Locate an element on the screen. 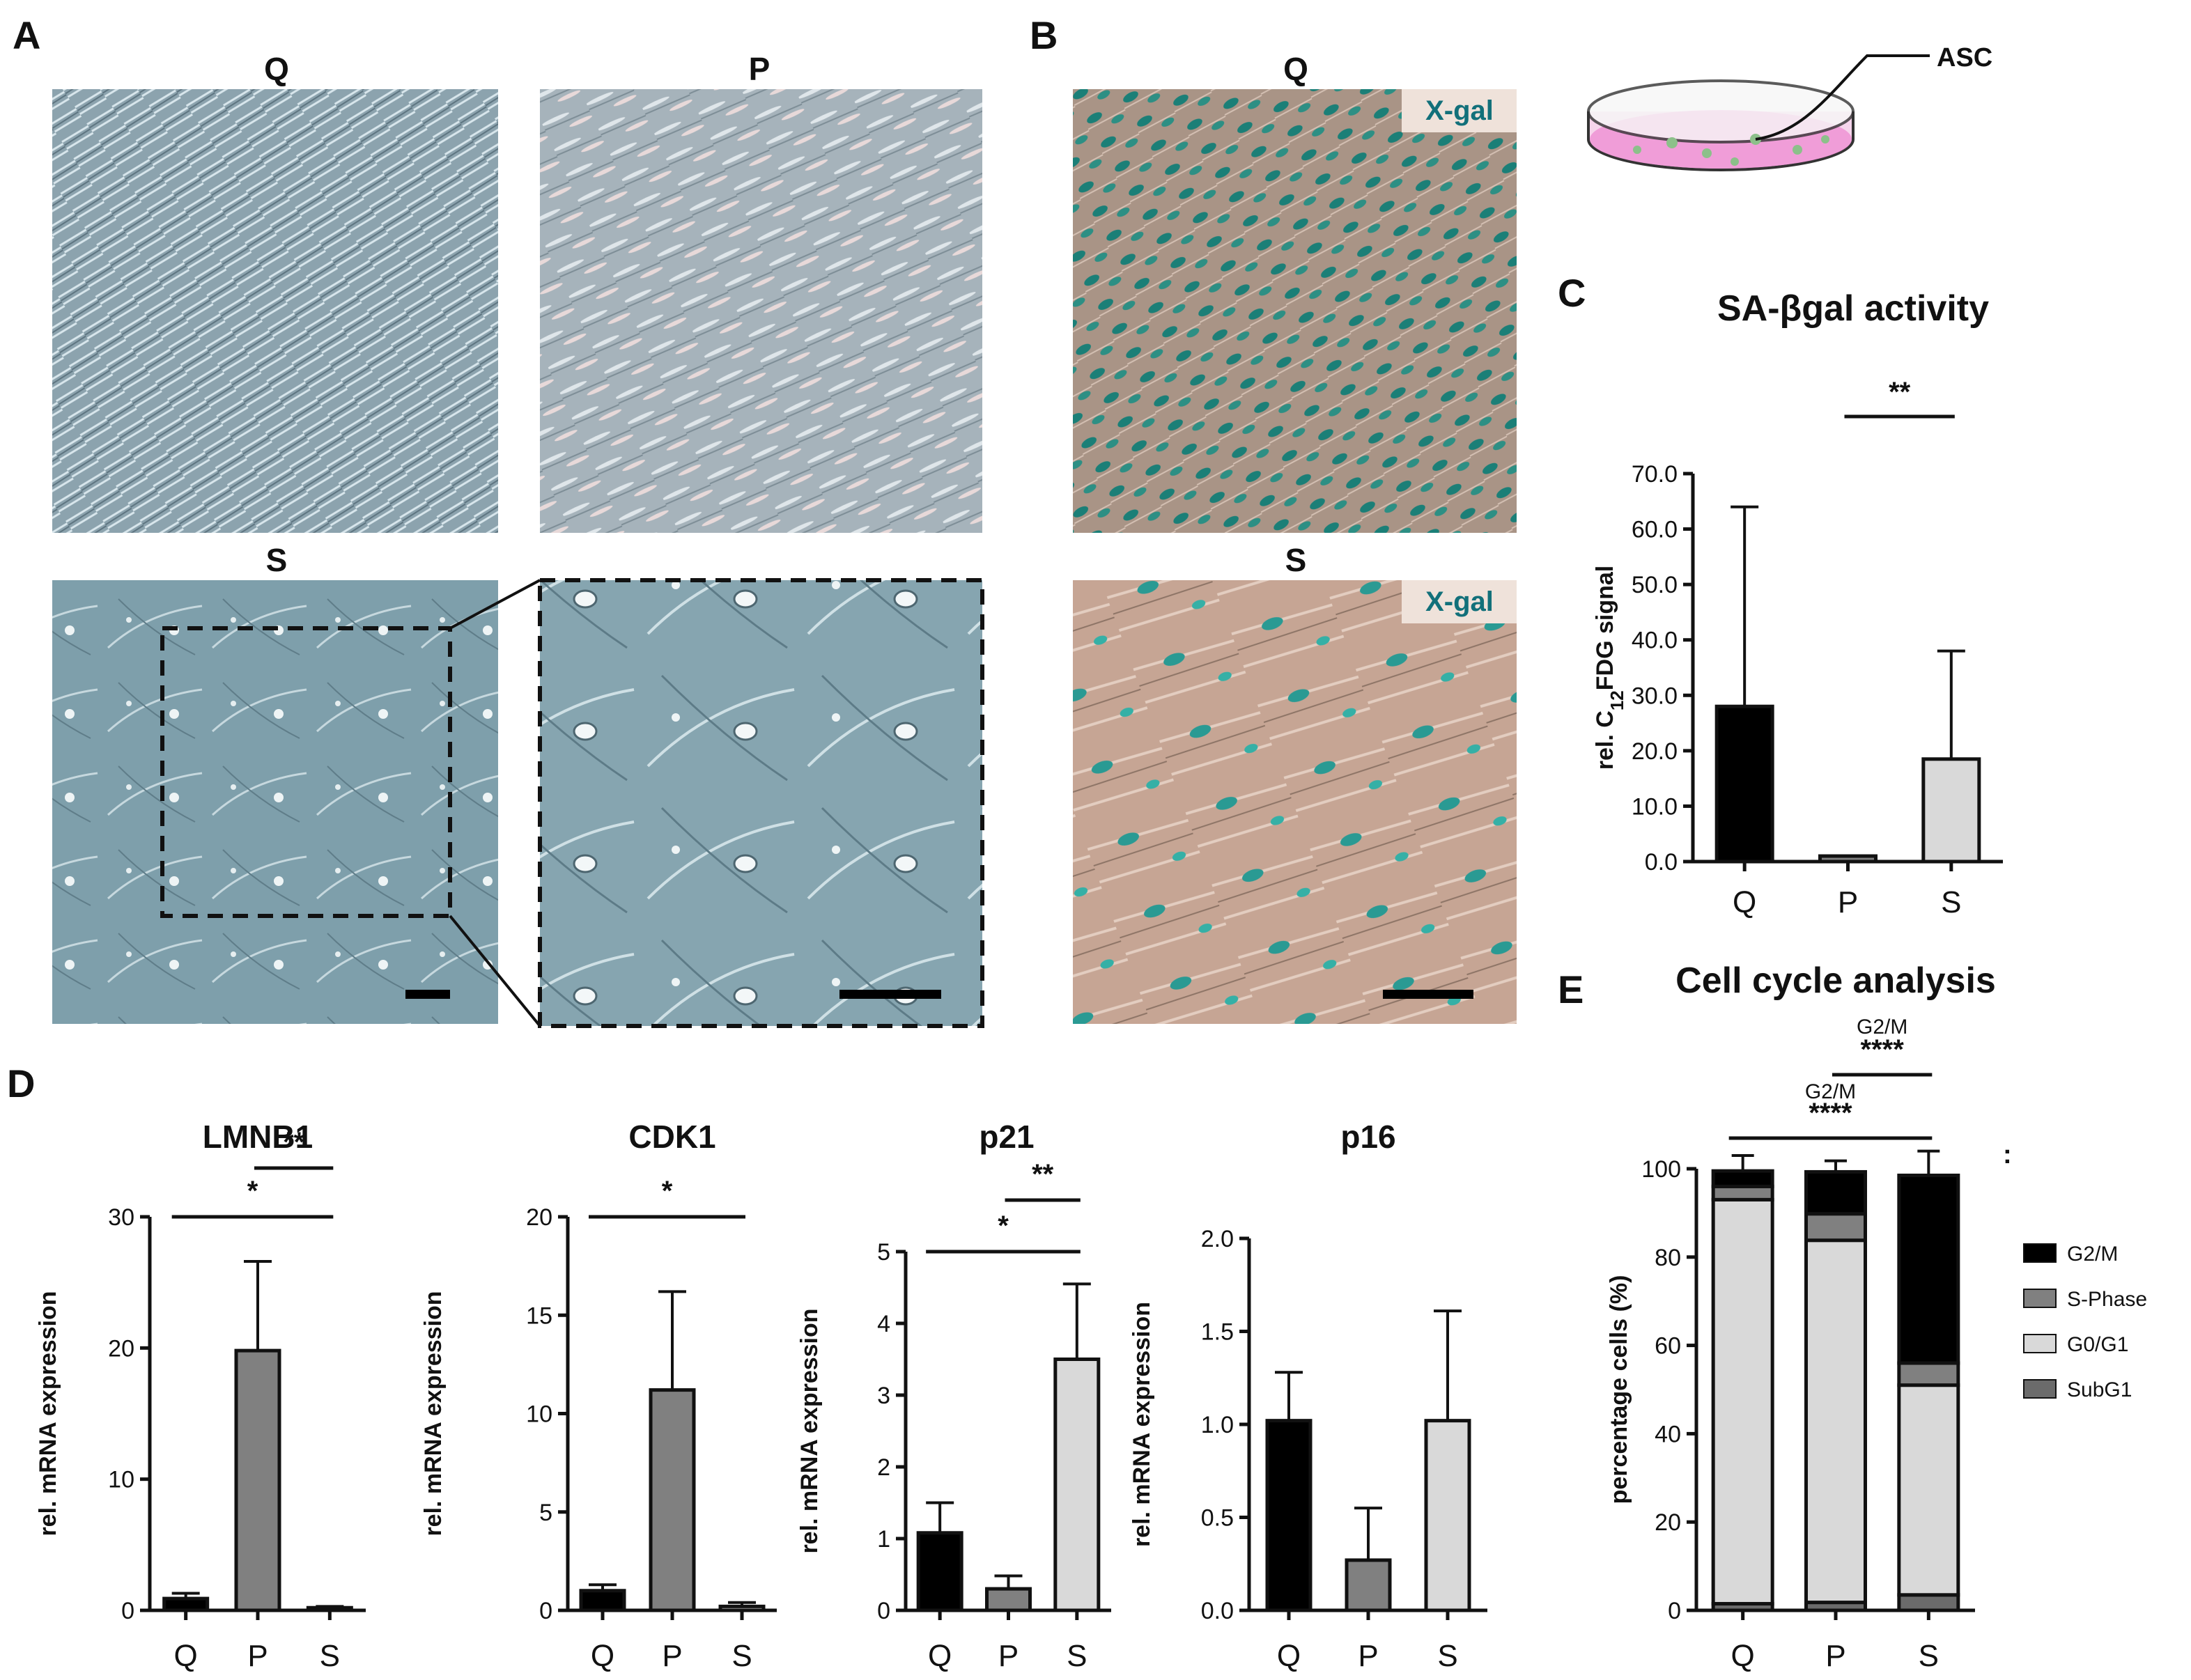 This screenshot has width=2191, height=1680. chart-c-category-label: P is located at coordinates (1848, 902).